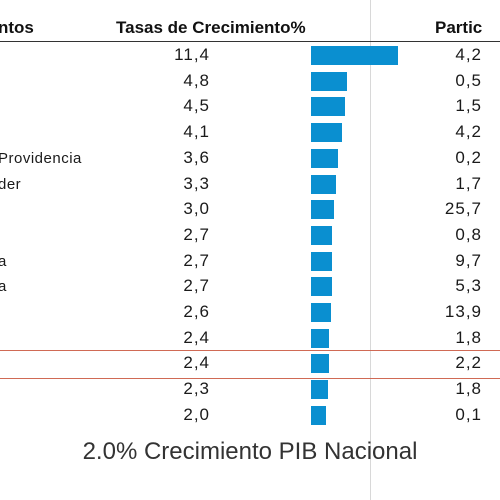  I want to click on share-value: 5,3, so click(468, 286).